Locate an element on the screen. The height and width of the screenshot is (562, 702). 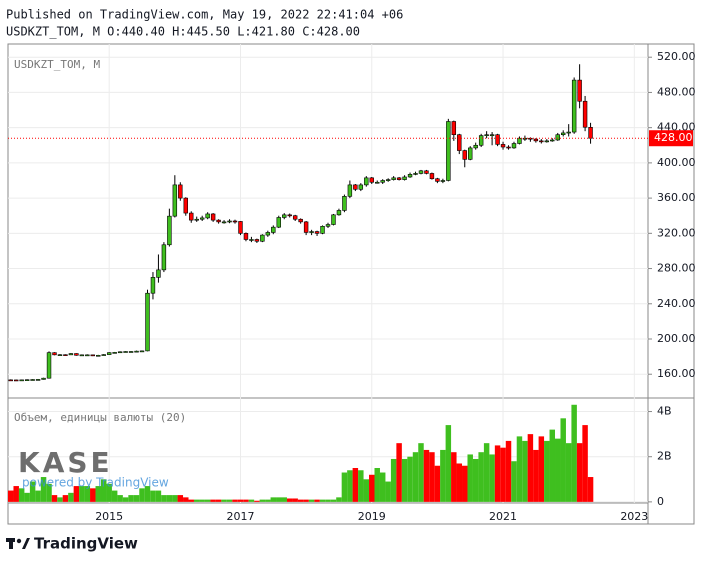
symbol-label: USDKZT_TOM, M is located at coordinates (57, 64).